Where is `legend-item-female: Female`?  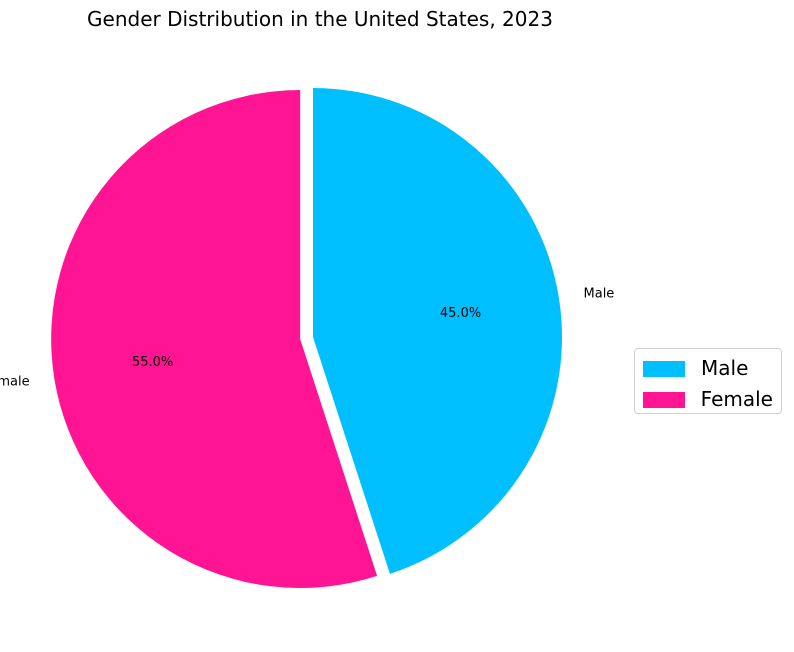
legend-item-female: Female is located at coordinates (708, 399).